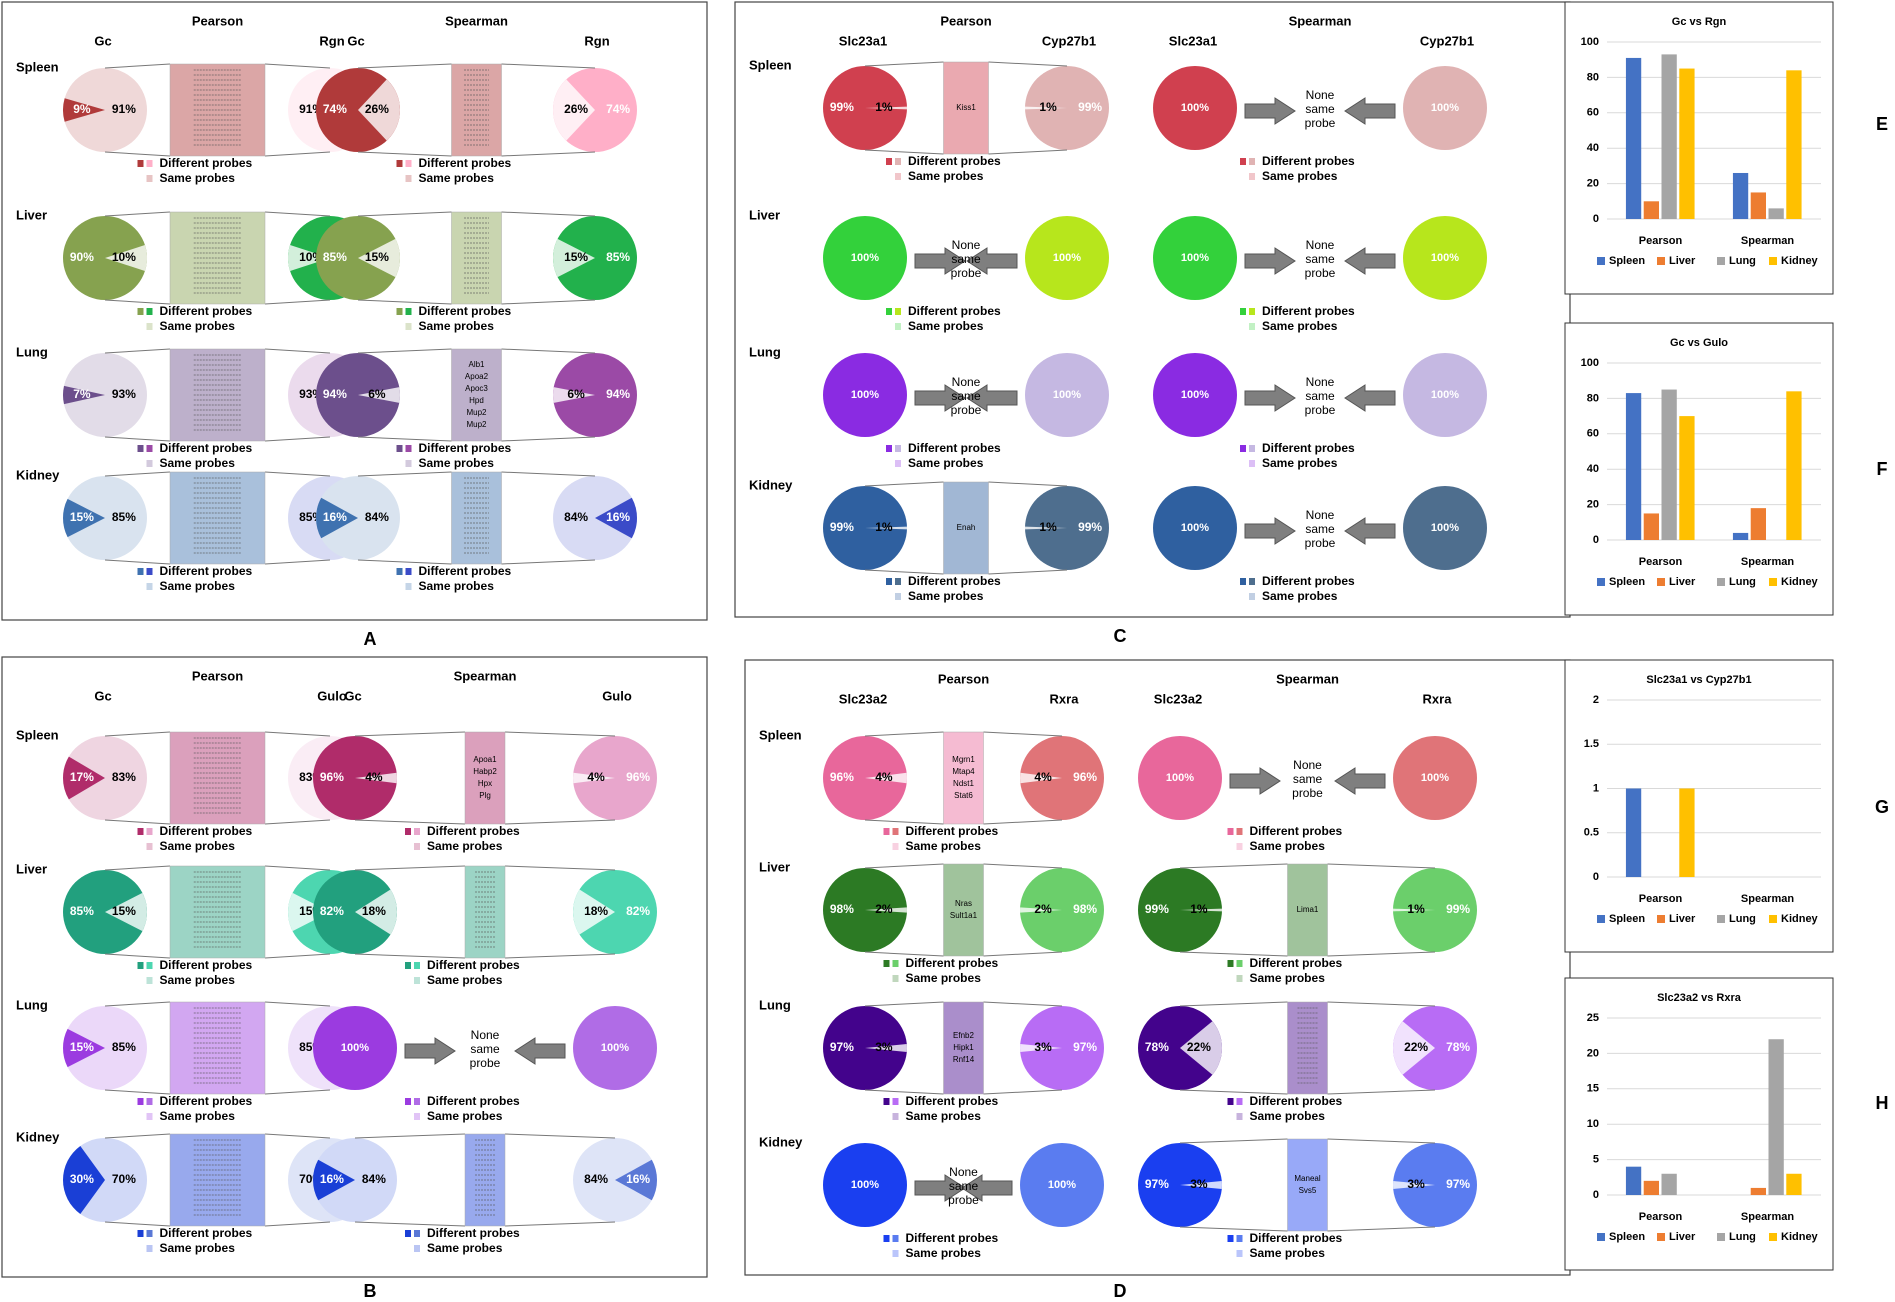  I want to click on tissue-label: Liver, so click(31, 214).